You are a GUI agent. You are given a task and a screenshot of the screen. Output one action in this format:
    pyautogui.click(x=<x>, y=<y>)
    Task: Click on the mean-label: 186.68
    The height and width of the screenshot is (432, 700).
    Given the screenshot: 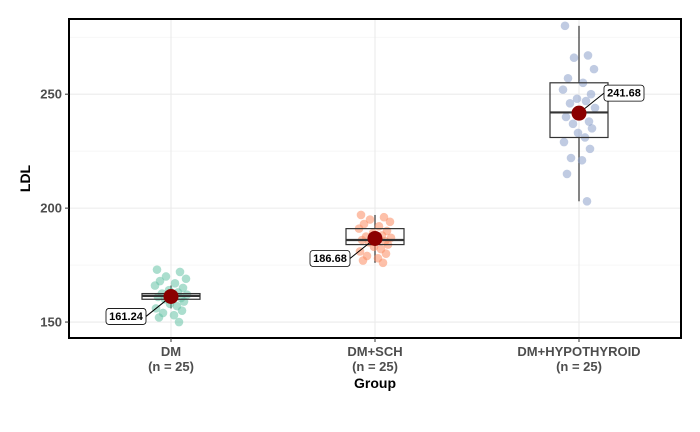 What is the action you would take?
    pyautogui.click(x=330, y=259)
    